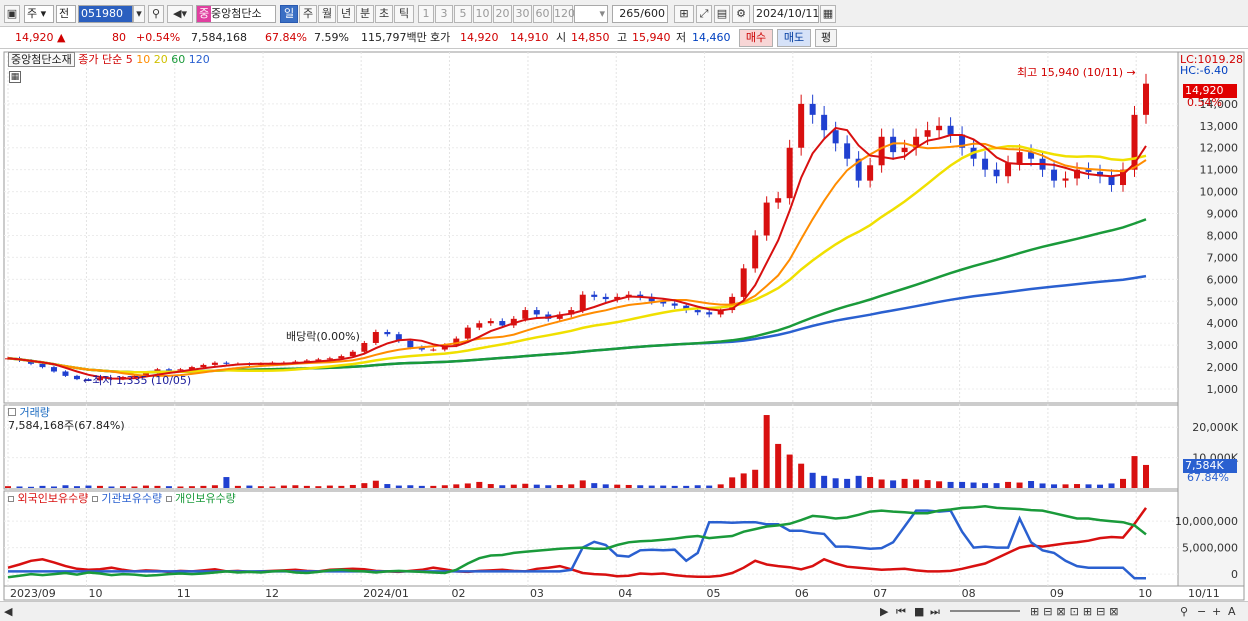 The image size is (1248, 621). I want to click on chart-scrollbar: ◀ ▶ ⏮ ■ ⏭ ⊞⊟⊠⊡⊞⊟⊠ ⚲ − + A, so click(624, 611).